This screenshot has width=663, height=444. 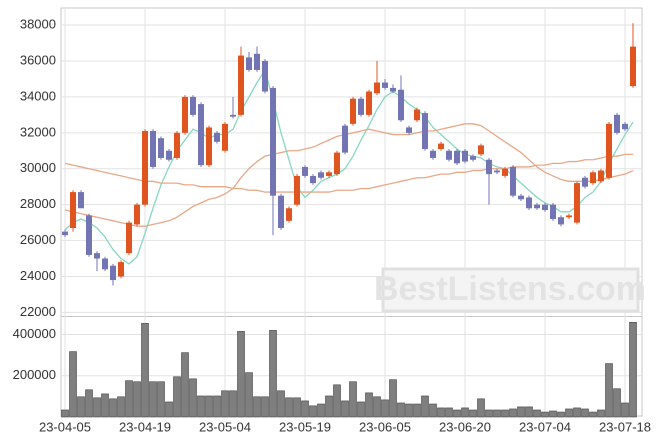 What do you see at coordinates (34, 333) in the screenshot?
I see `y2-tick-label: 400000` at bounding box center [34, 333].